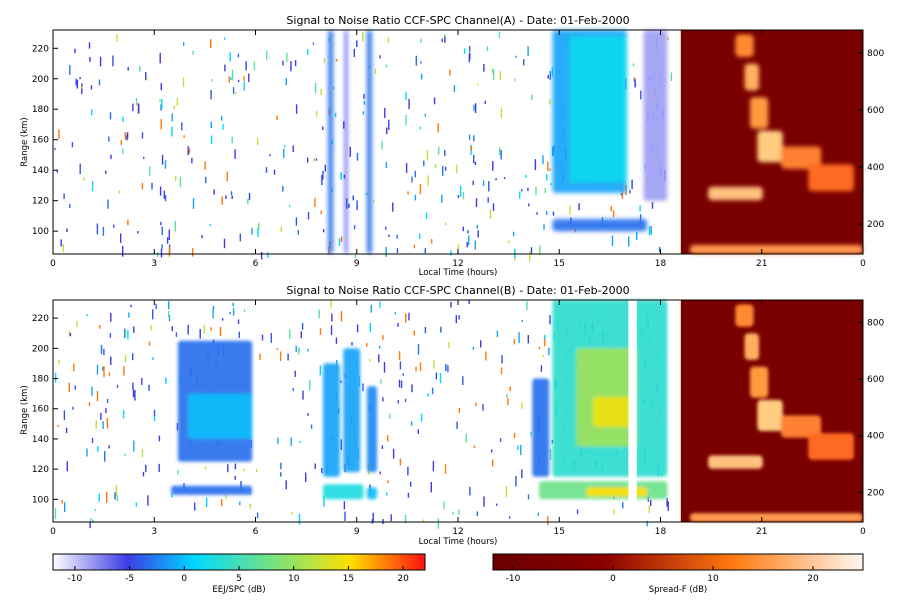 The image size is (900, 600). Describe the element at coordinates (776, 144) in the screenshot. I see `spreadf-echo` at that location.